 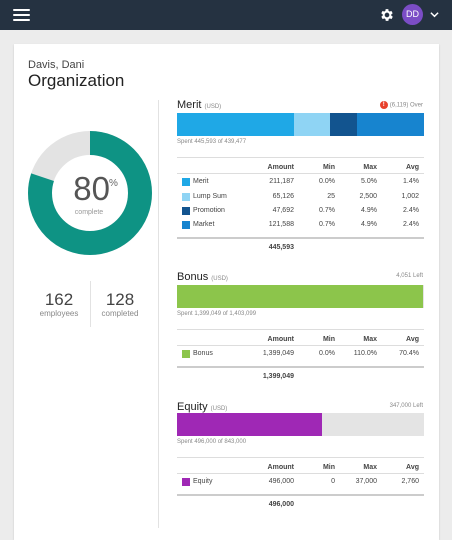 What do you see at coordinates (281, 181) in the screenshot?
I see `row-amount: 211,187` at bounding box center [281, 181].